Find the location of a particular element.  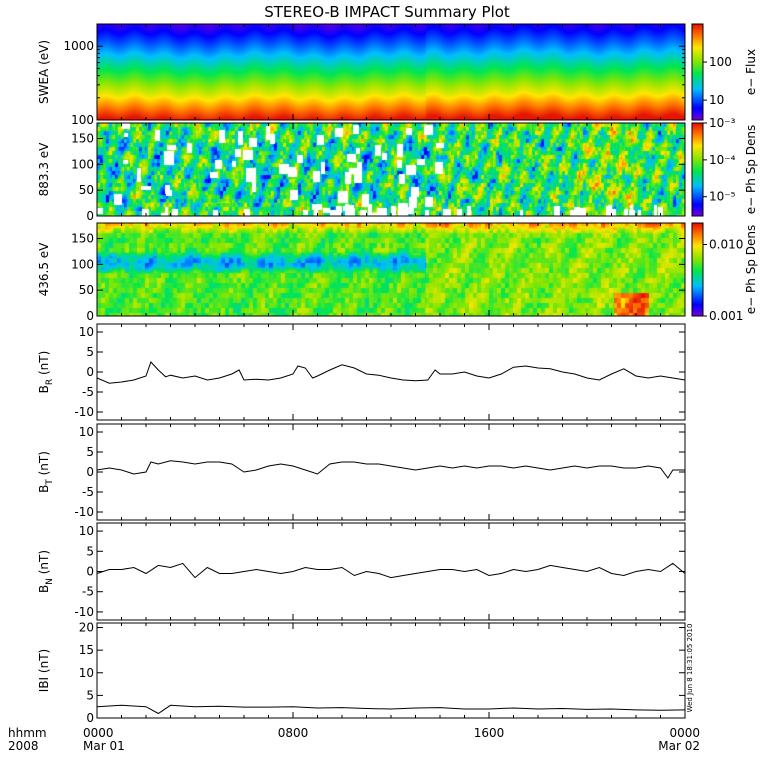

y-axis-label: BT (nT) is located at coordinates (46, 472).